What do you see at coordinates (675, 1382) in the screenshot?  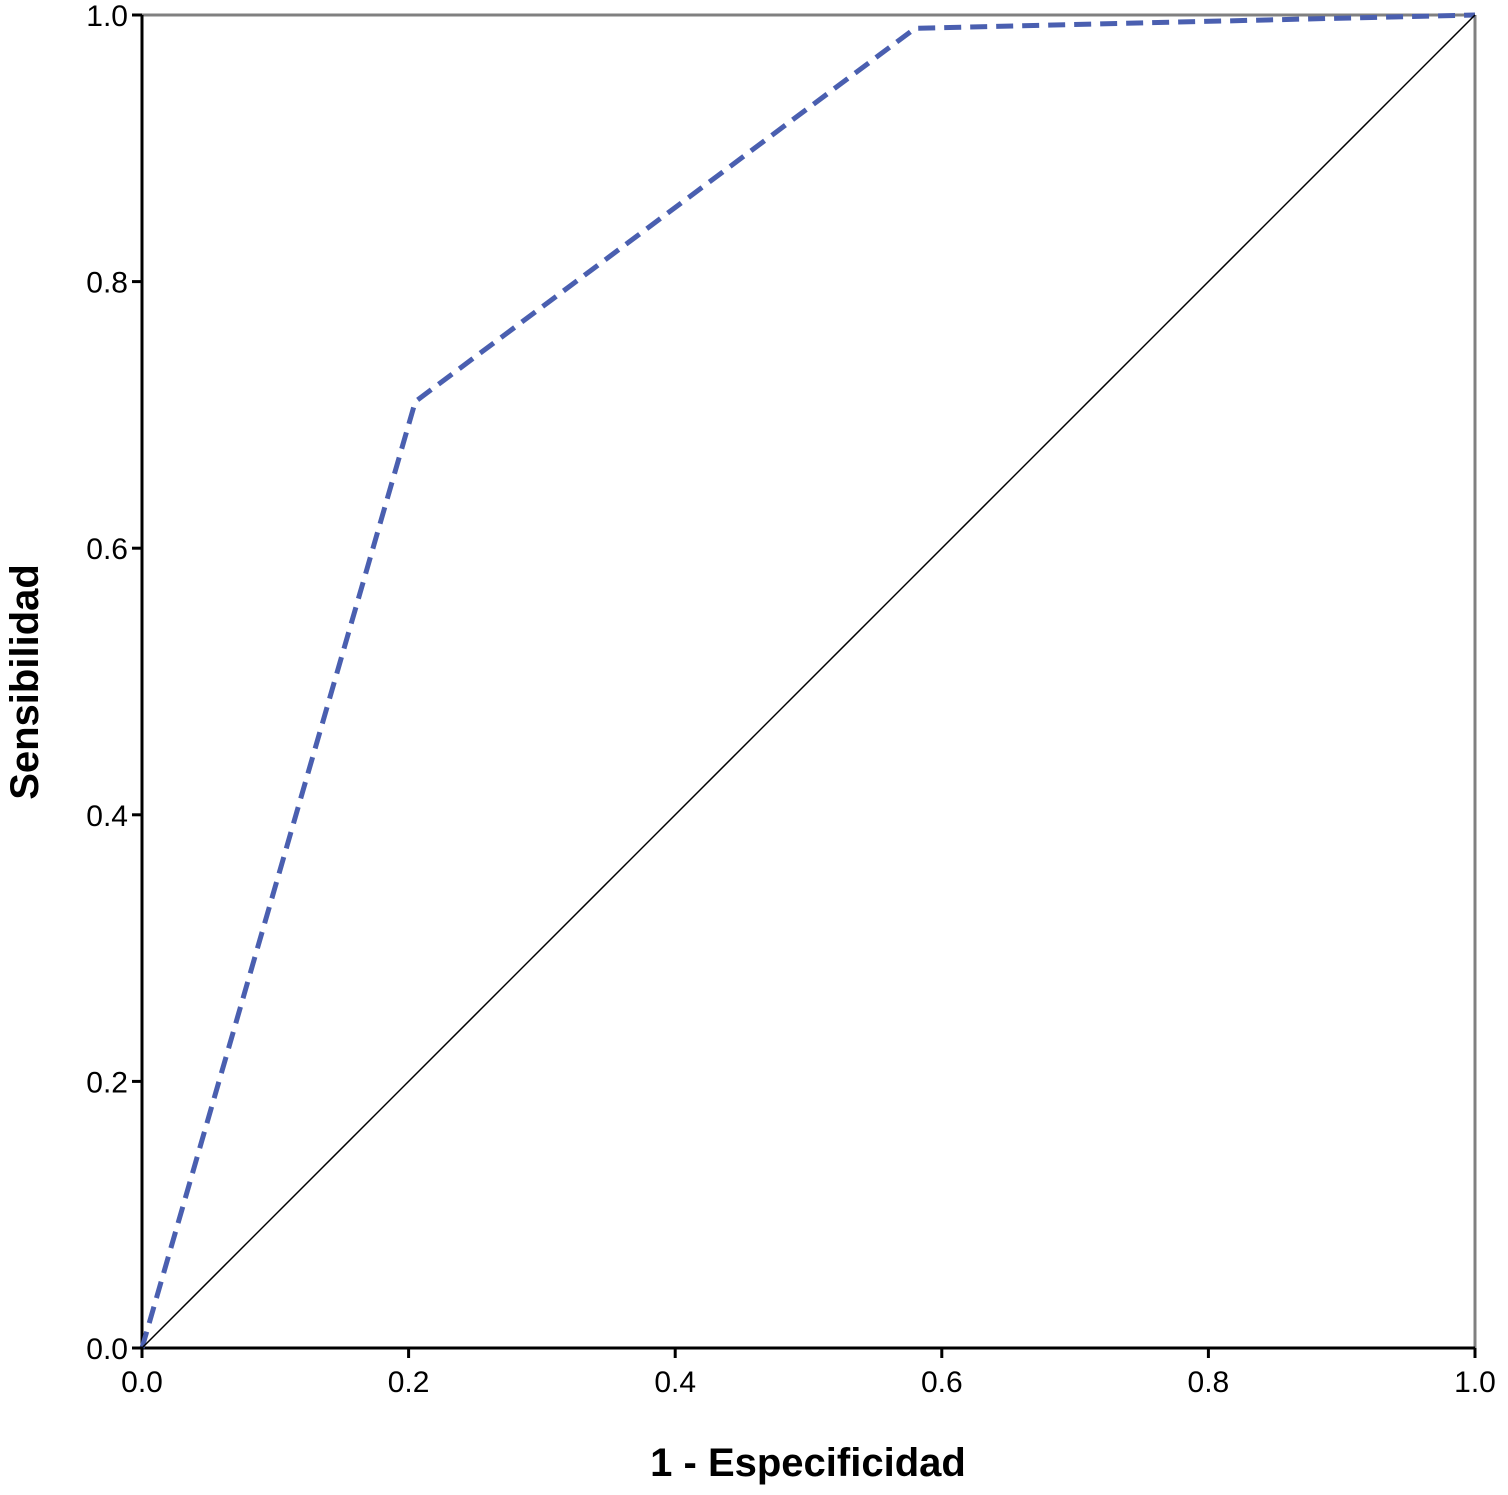 I see `x-tick-label: 0.4` at bounding box center [675, 1382].